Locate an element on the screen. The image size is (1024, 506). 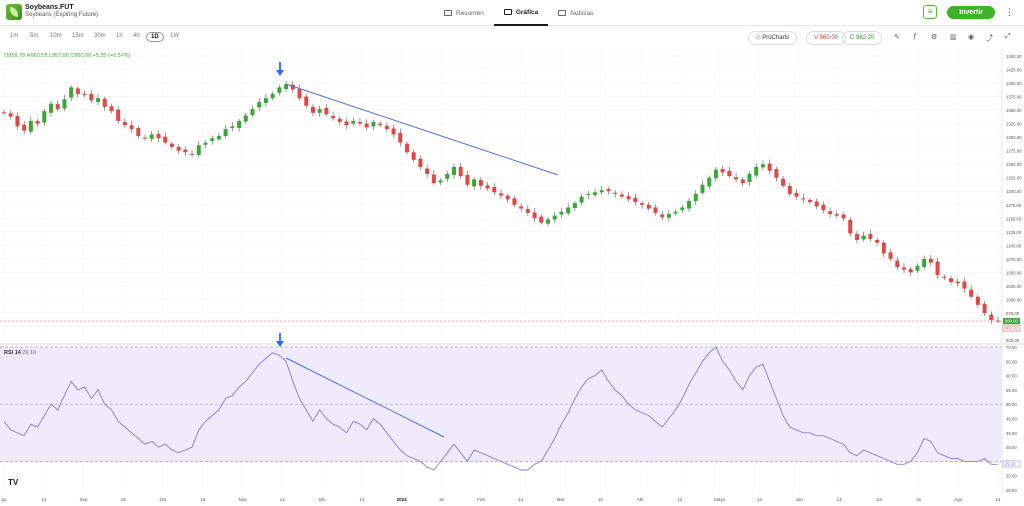
timeframe-5m: 5m is located at coordinates (34, 36).